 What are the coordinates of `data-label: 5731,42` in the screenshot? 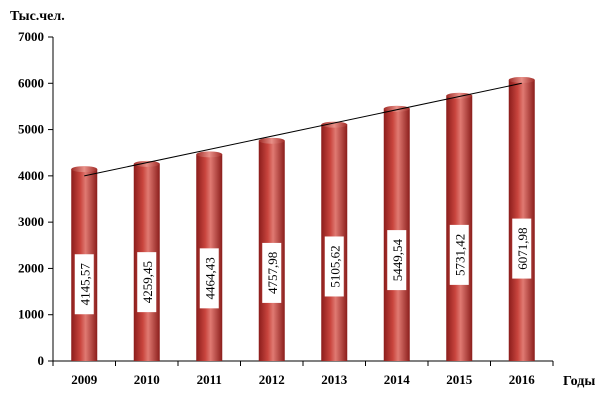 It's located at (459, 255).